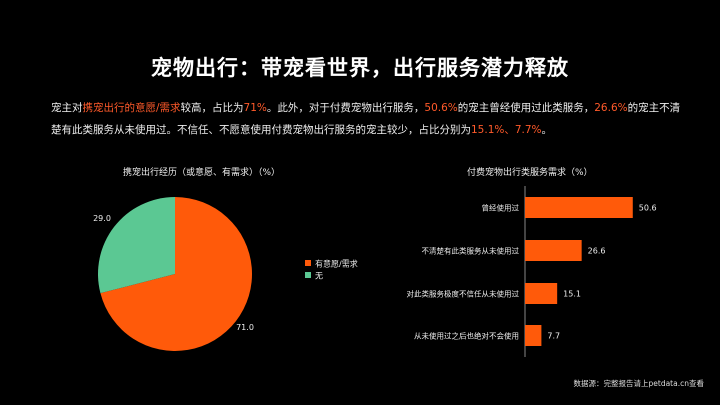 This screenshot has height=405, width=720. What do you see at coordinates (336, 264) in the screenshot?
I see `legend-label: 有意愿/需求` at bounding box center [336, 264].